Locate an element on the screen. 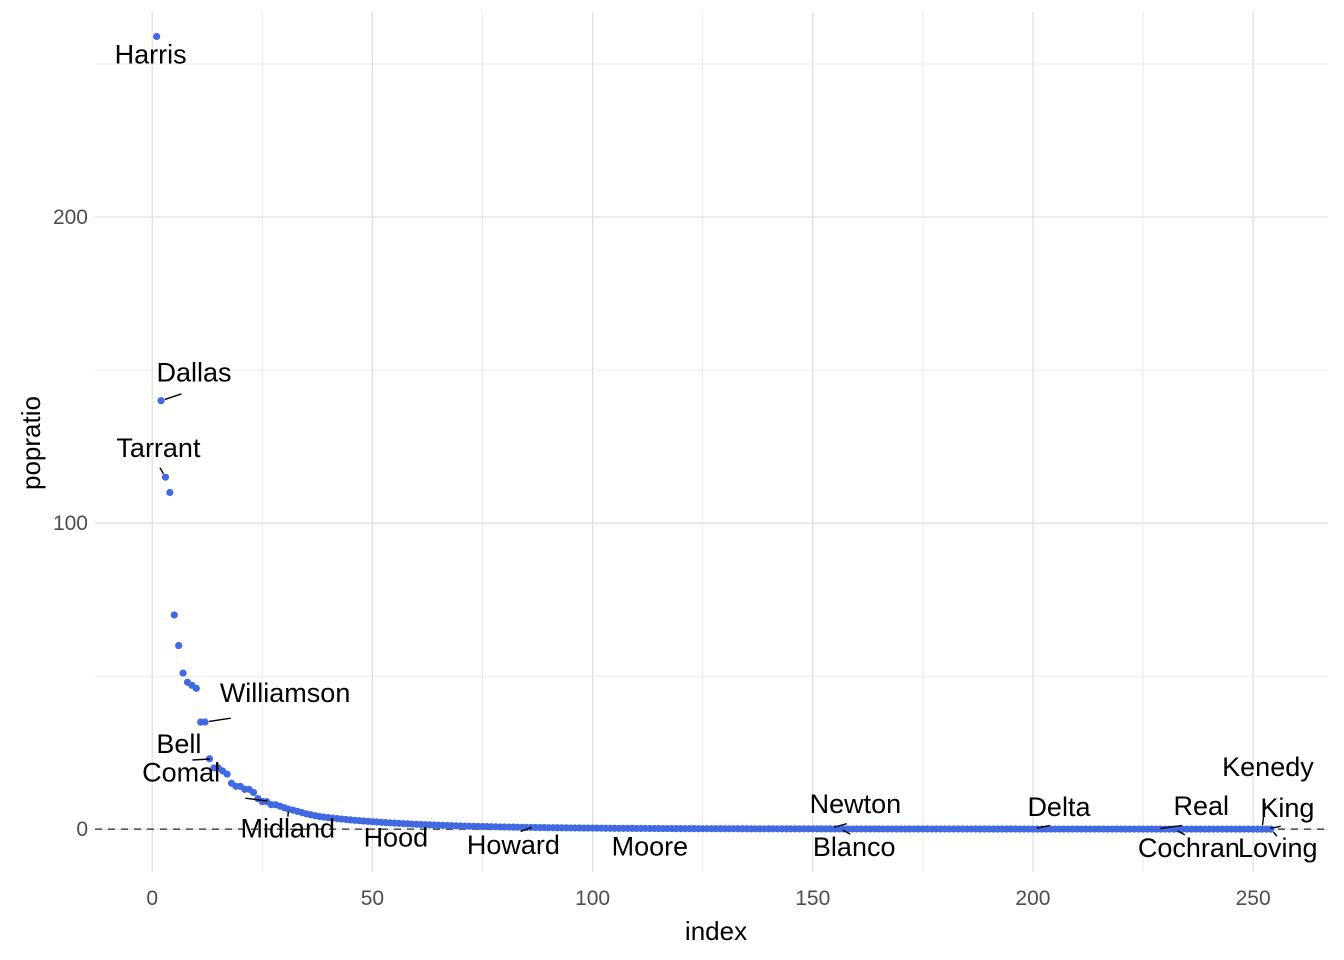  x-axis-title: index is located at coordinates (716, 931).